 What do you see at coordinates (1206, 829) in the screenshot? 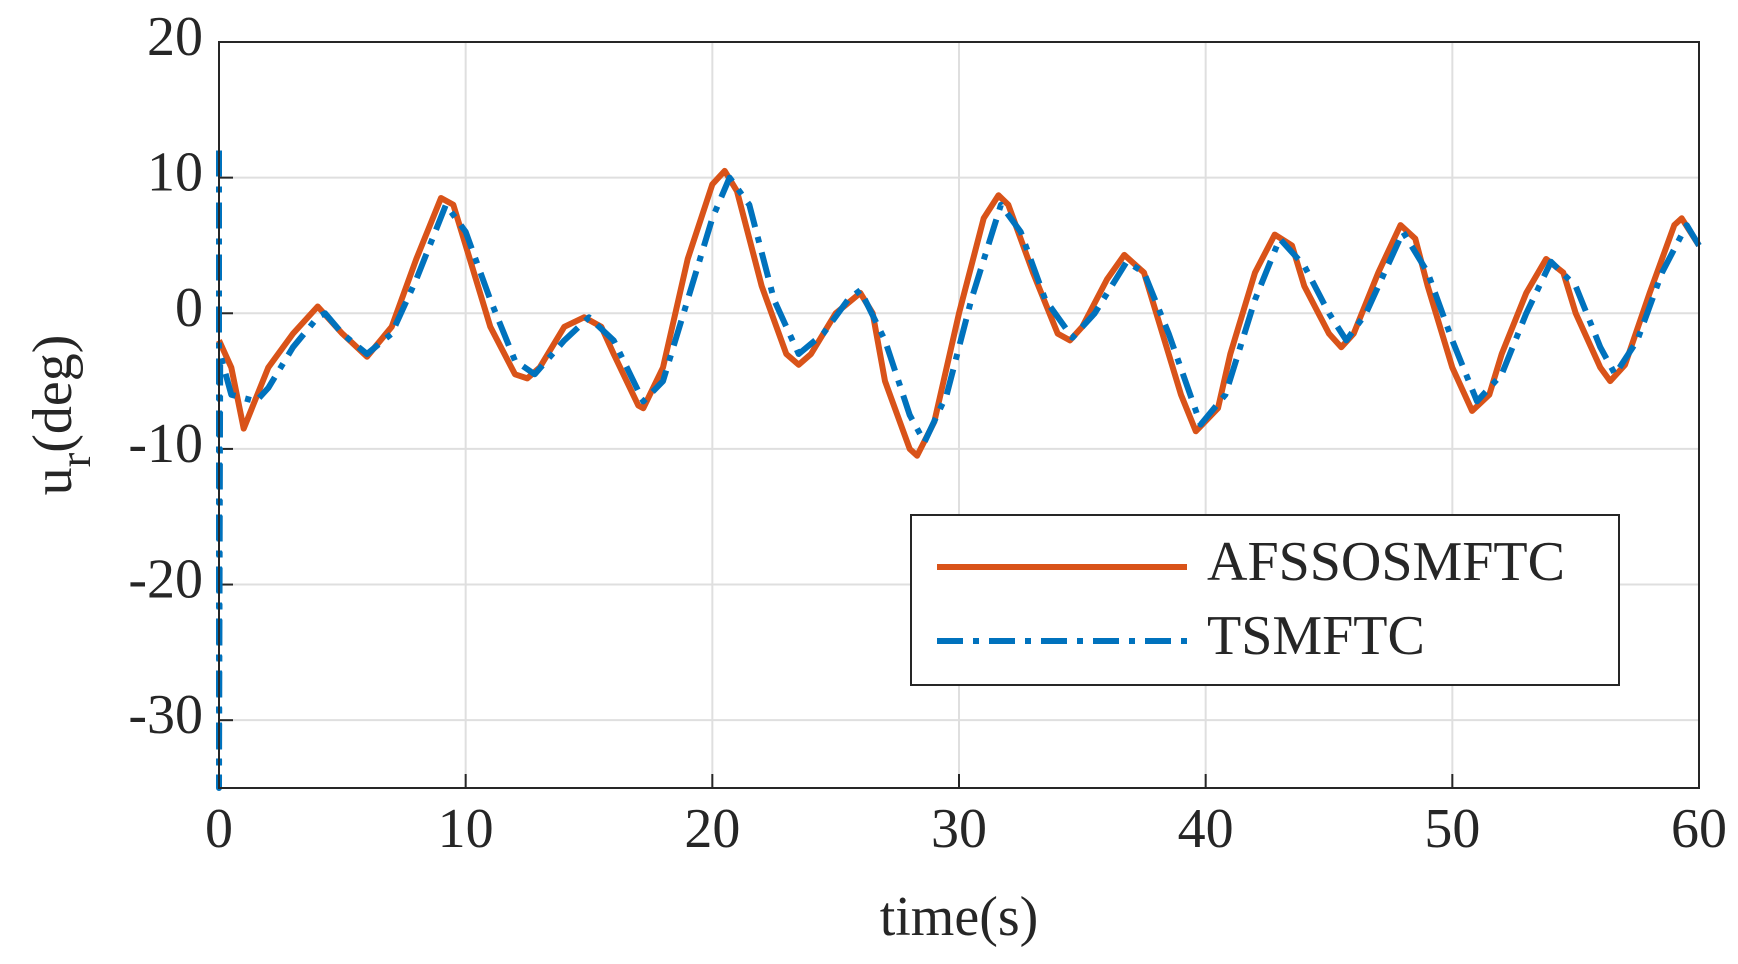
I see `x-tick-label: 40` at bounding box center [1206, 829].